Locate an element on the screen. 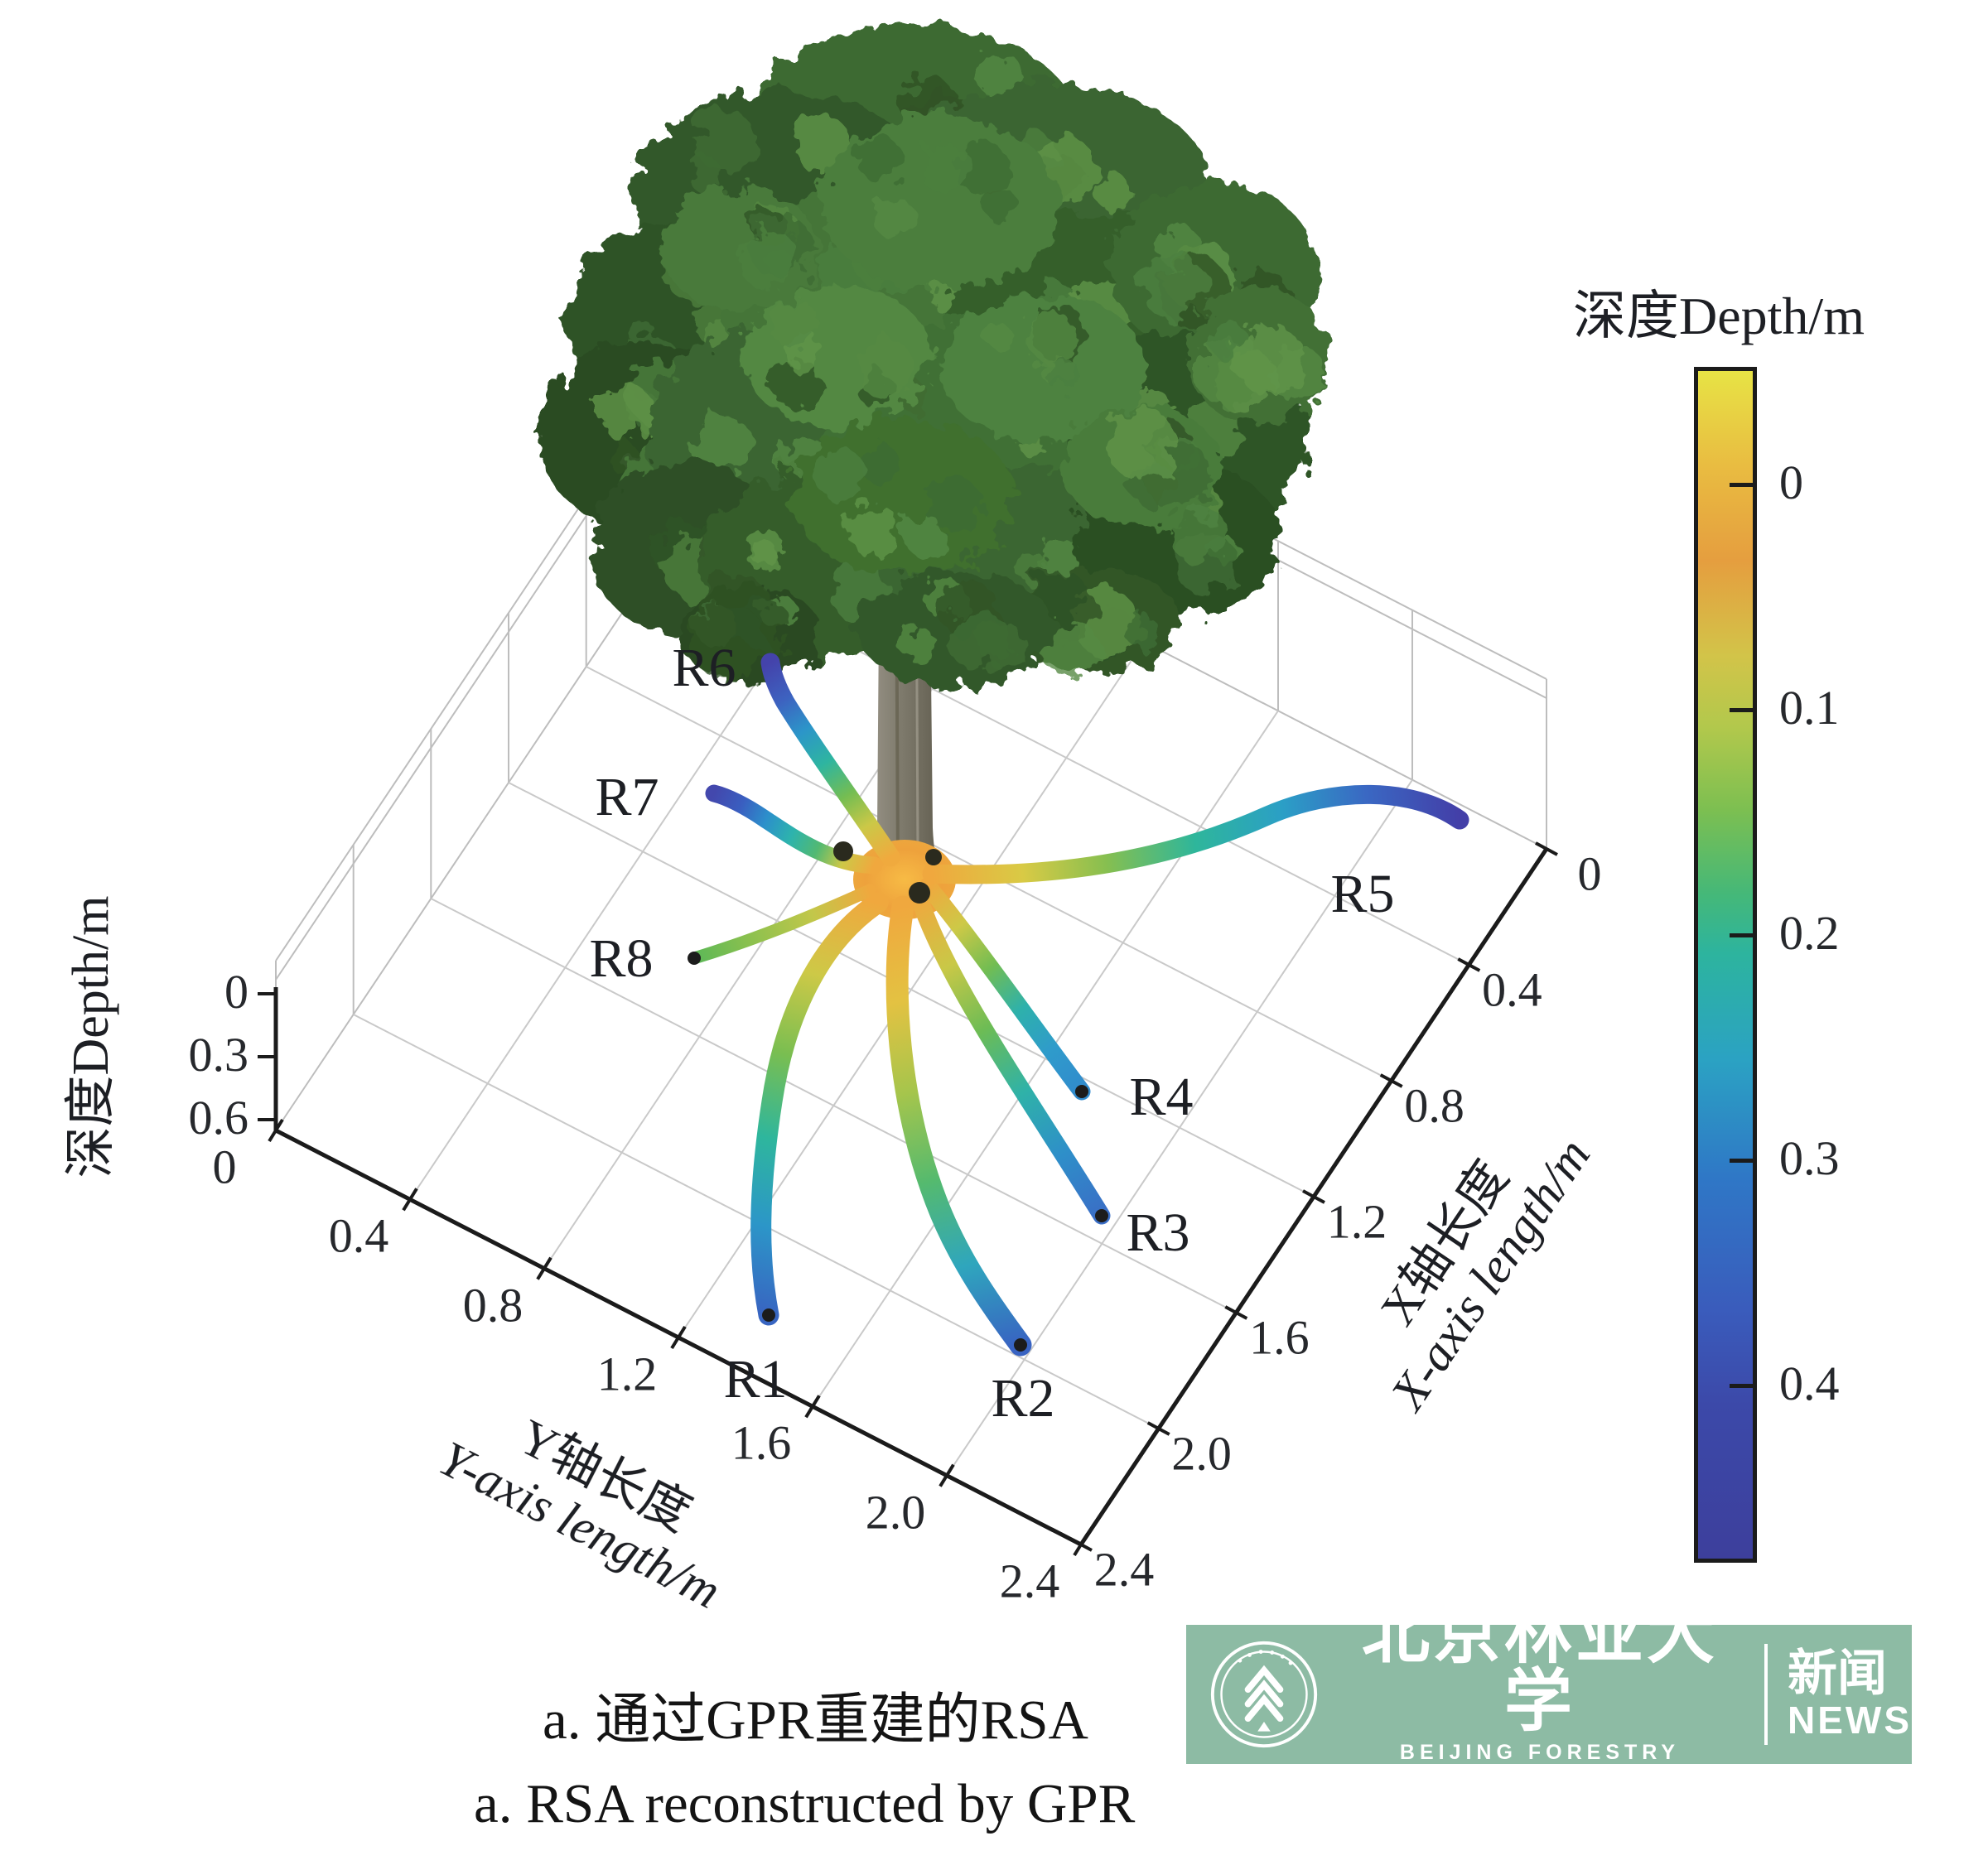  x-axis-tick-label: 1.6 is located at coordinates (1279, 1338).